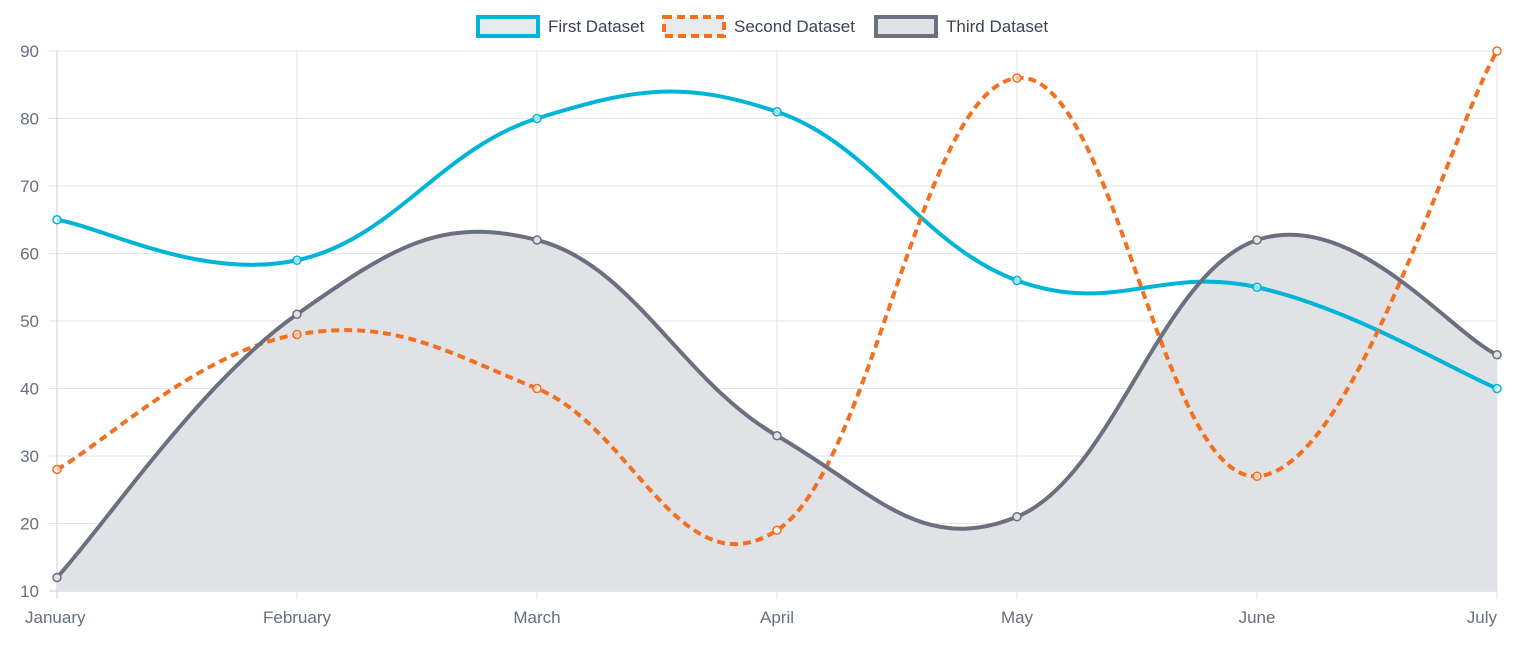 This screenshot has height=653, width=1534. I want to click on y-tick-label: 70, so click(29, 186).